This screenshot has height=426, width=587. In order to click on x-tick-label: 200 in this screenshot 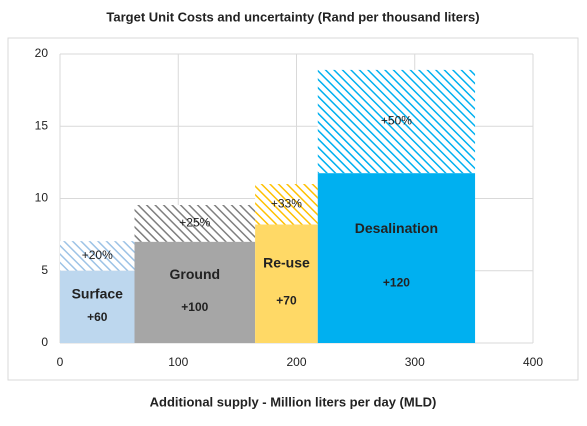, I will do `click(296, 362)`.